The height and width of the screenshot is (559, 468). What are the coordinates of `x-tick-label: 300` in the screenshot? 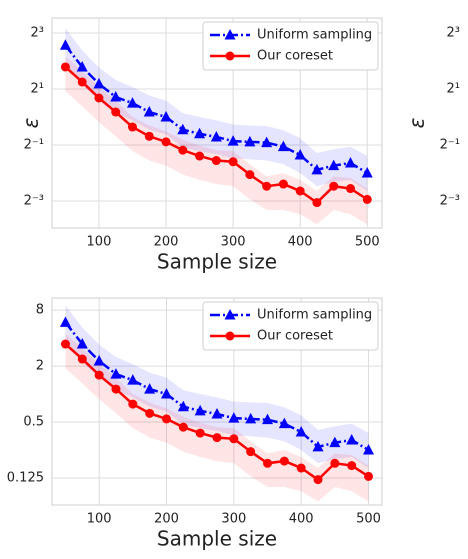 It's located at (233, 242).